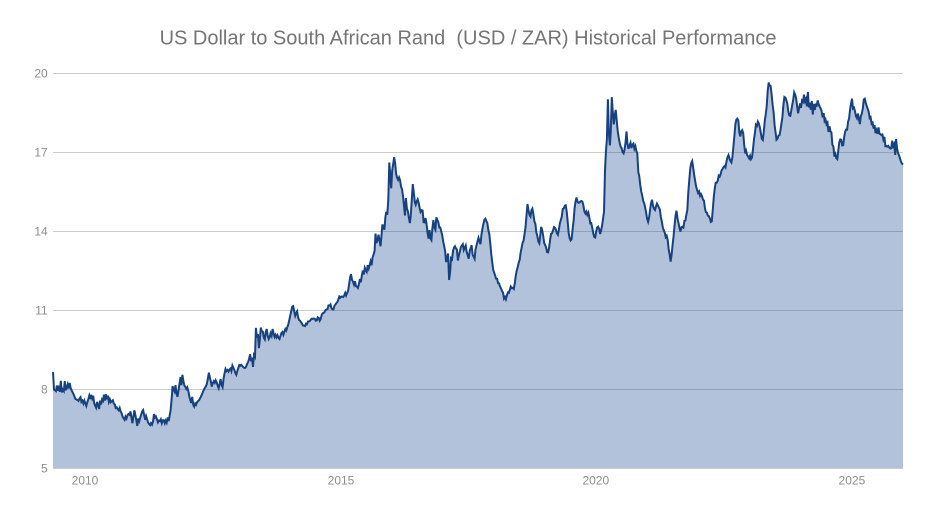 The image size is (928, 514). What do you see at coordinates (85, 481) in the screenshot?
I see `svg-text: 2010` at bounding box center [85, 481].